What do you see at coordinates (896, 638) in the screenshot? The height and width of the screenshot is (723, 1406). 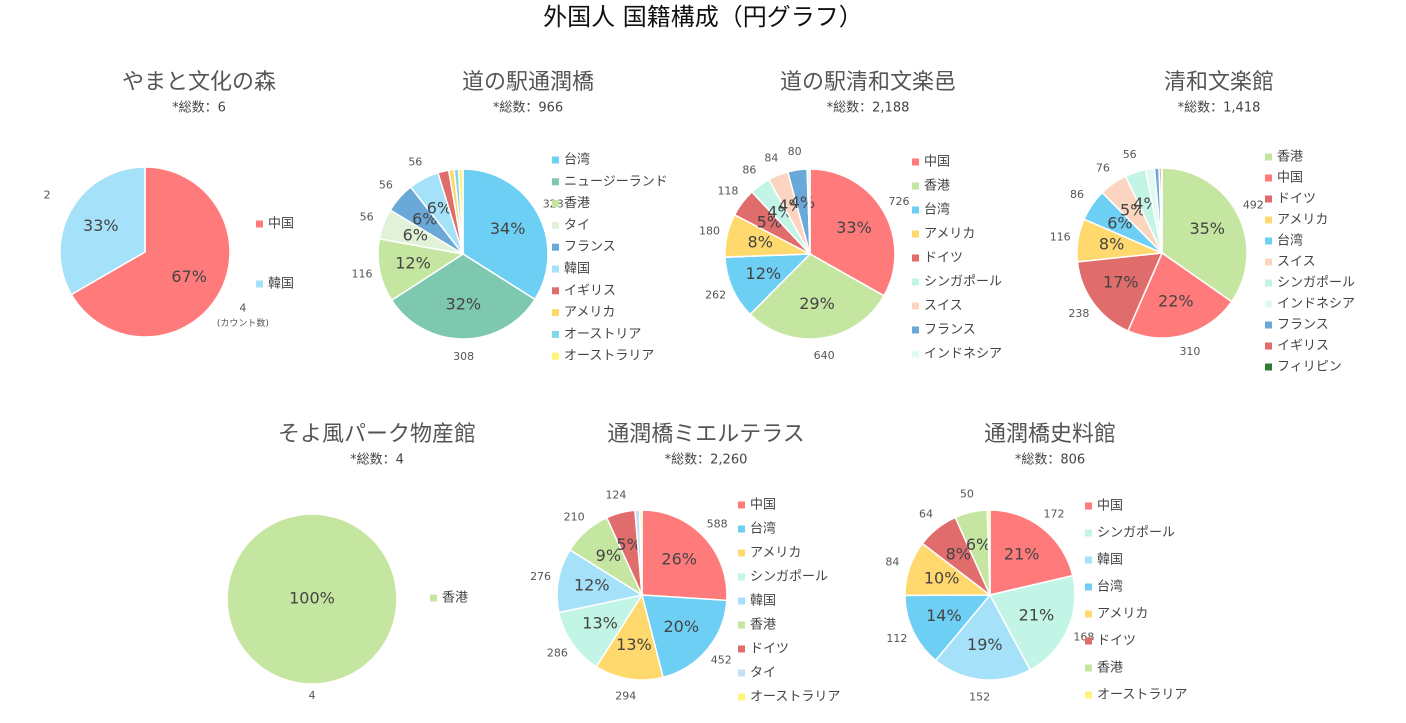 I see `count-label: 112` at bounding box center [896, 638].